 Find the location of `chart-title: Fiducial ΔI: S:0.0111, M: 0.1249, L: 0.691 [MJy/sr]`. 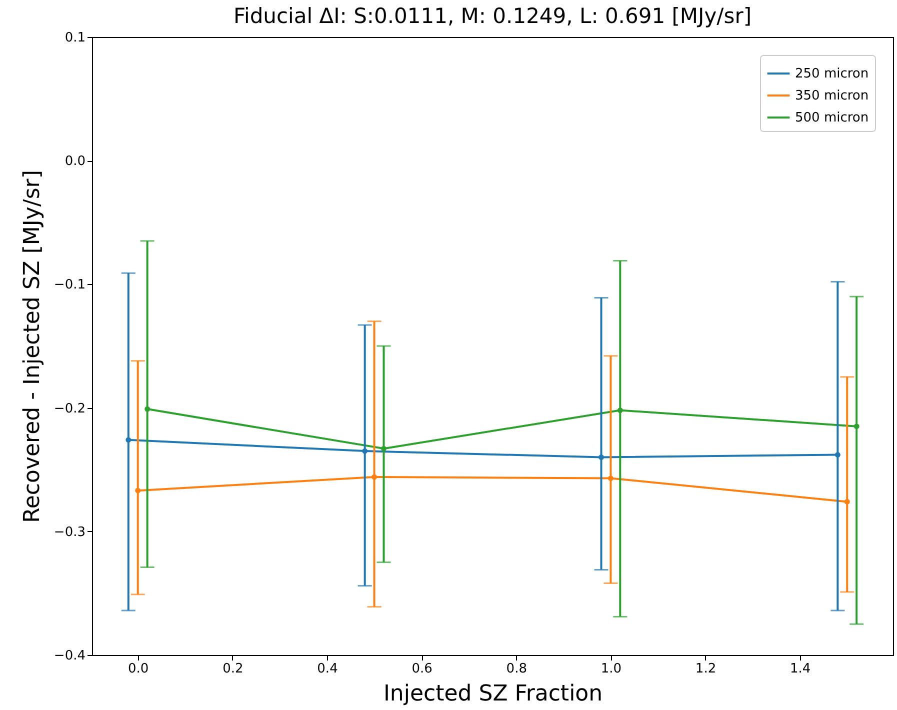

chart-title: Fiducial ΔI: S:0.0111, M: 0.1249, L: 0.691 [MJy/sr] is located at coordinates (492, 16).